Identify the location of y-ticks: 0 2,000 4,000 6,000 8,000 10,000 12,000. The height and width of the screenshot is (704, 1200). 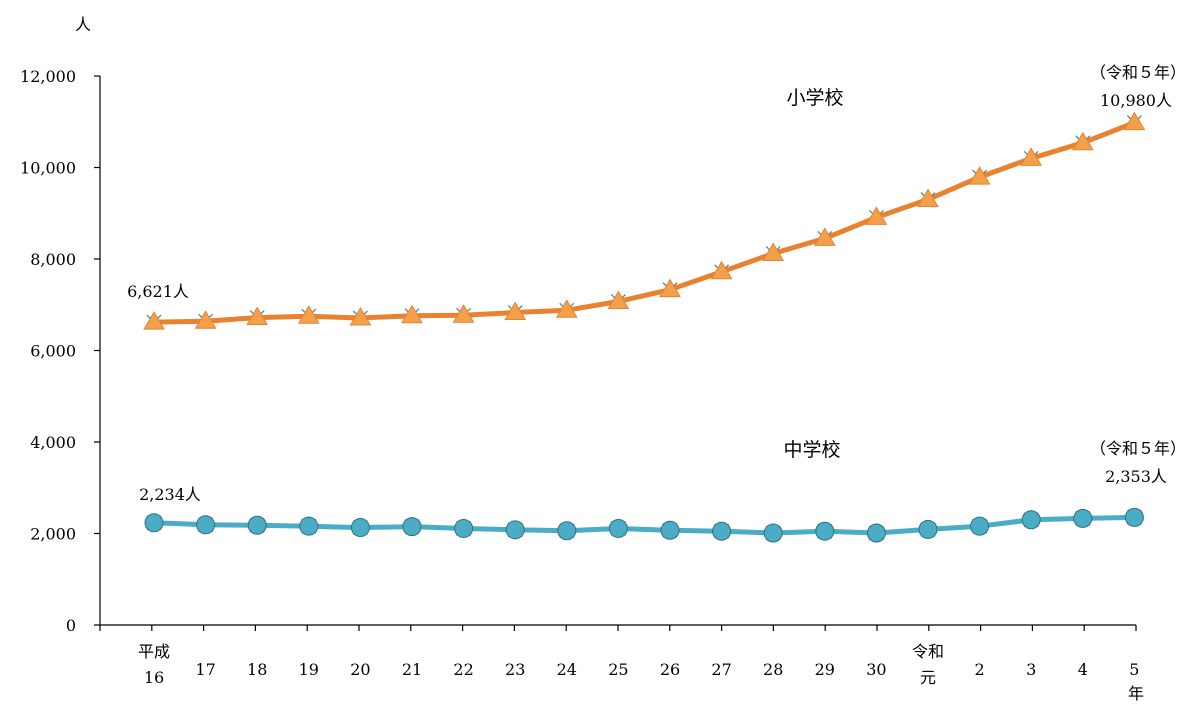
(60, 351).